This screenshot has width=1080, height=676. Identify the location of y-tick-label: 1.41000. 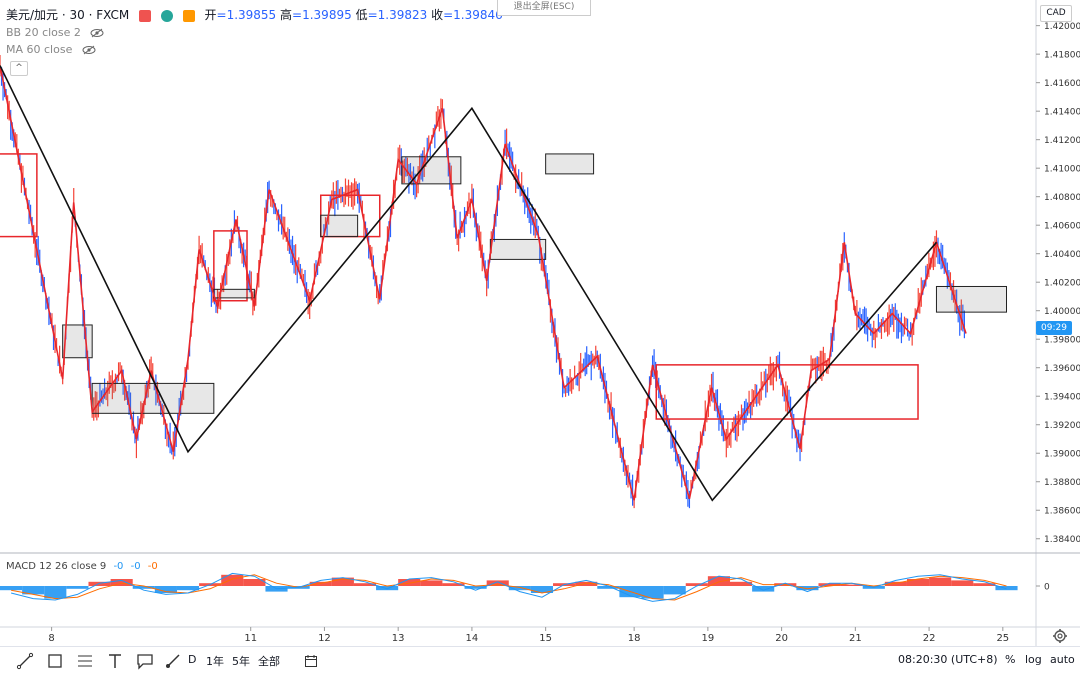
(1062, 170).